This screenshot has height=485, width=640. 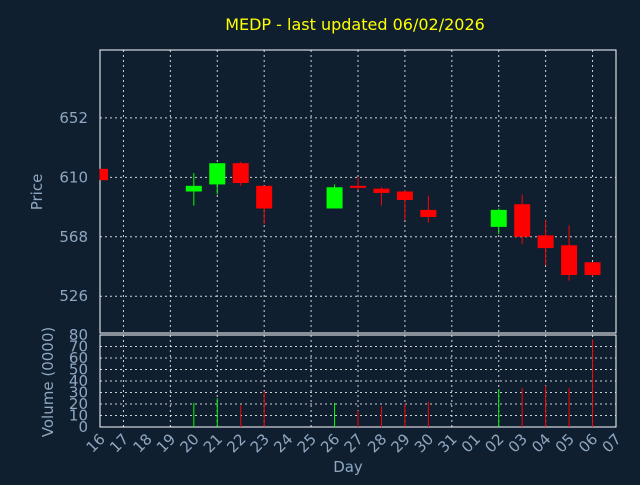 I want to click on x-tick-label: 18, so click(x=143, y=443).